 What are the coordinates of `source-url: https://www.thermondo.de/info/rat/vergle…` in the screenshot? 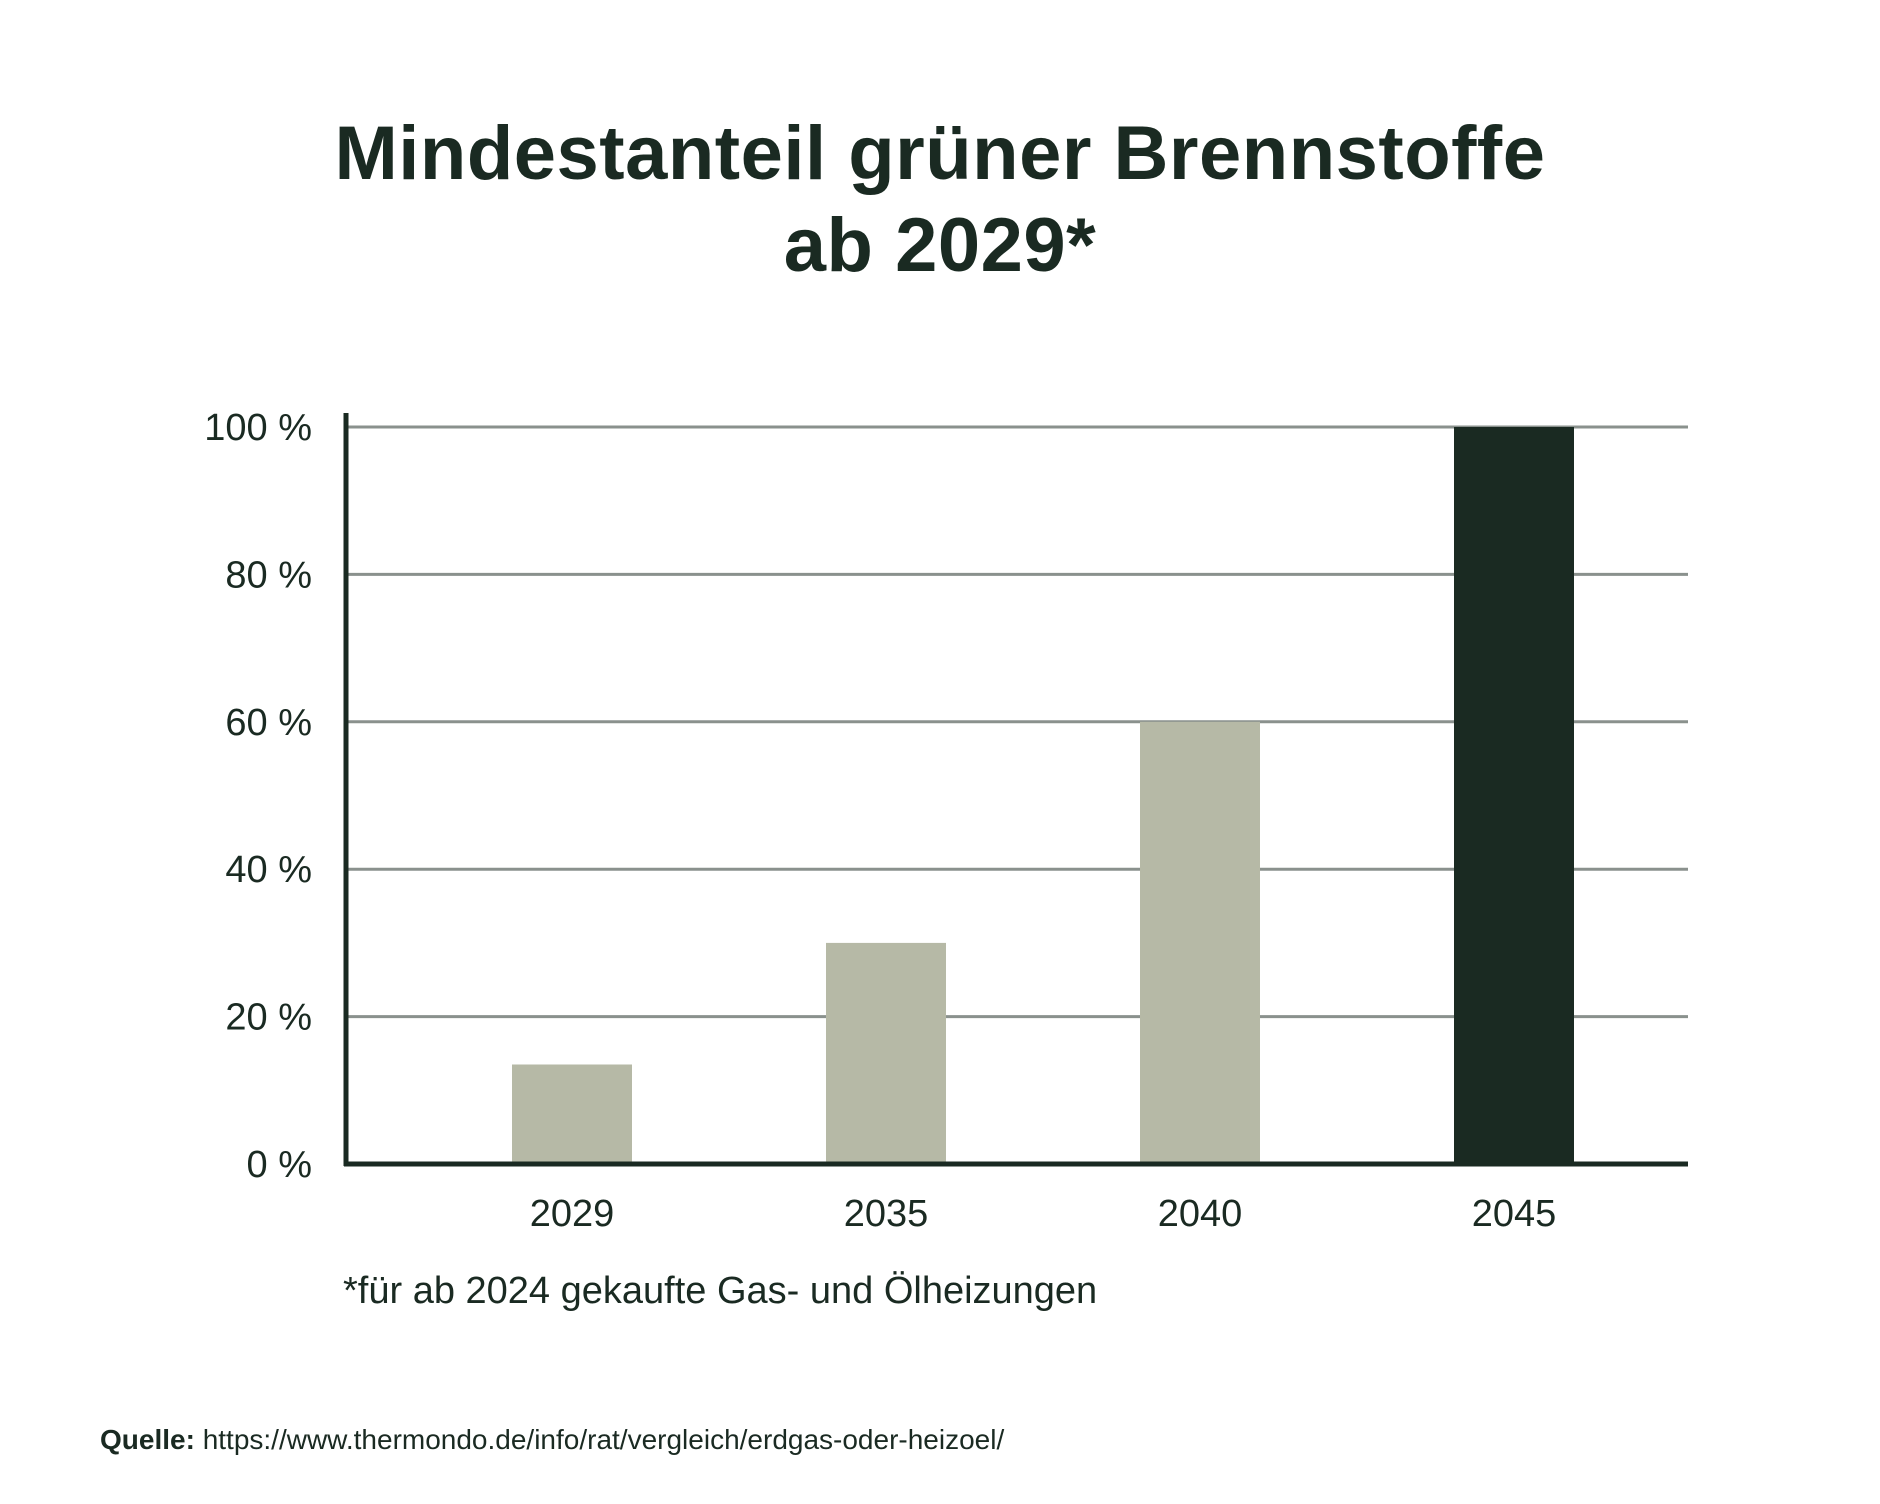 It's located at (603, 1439).